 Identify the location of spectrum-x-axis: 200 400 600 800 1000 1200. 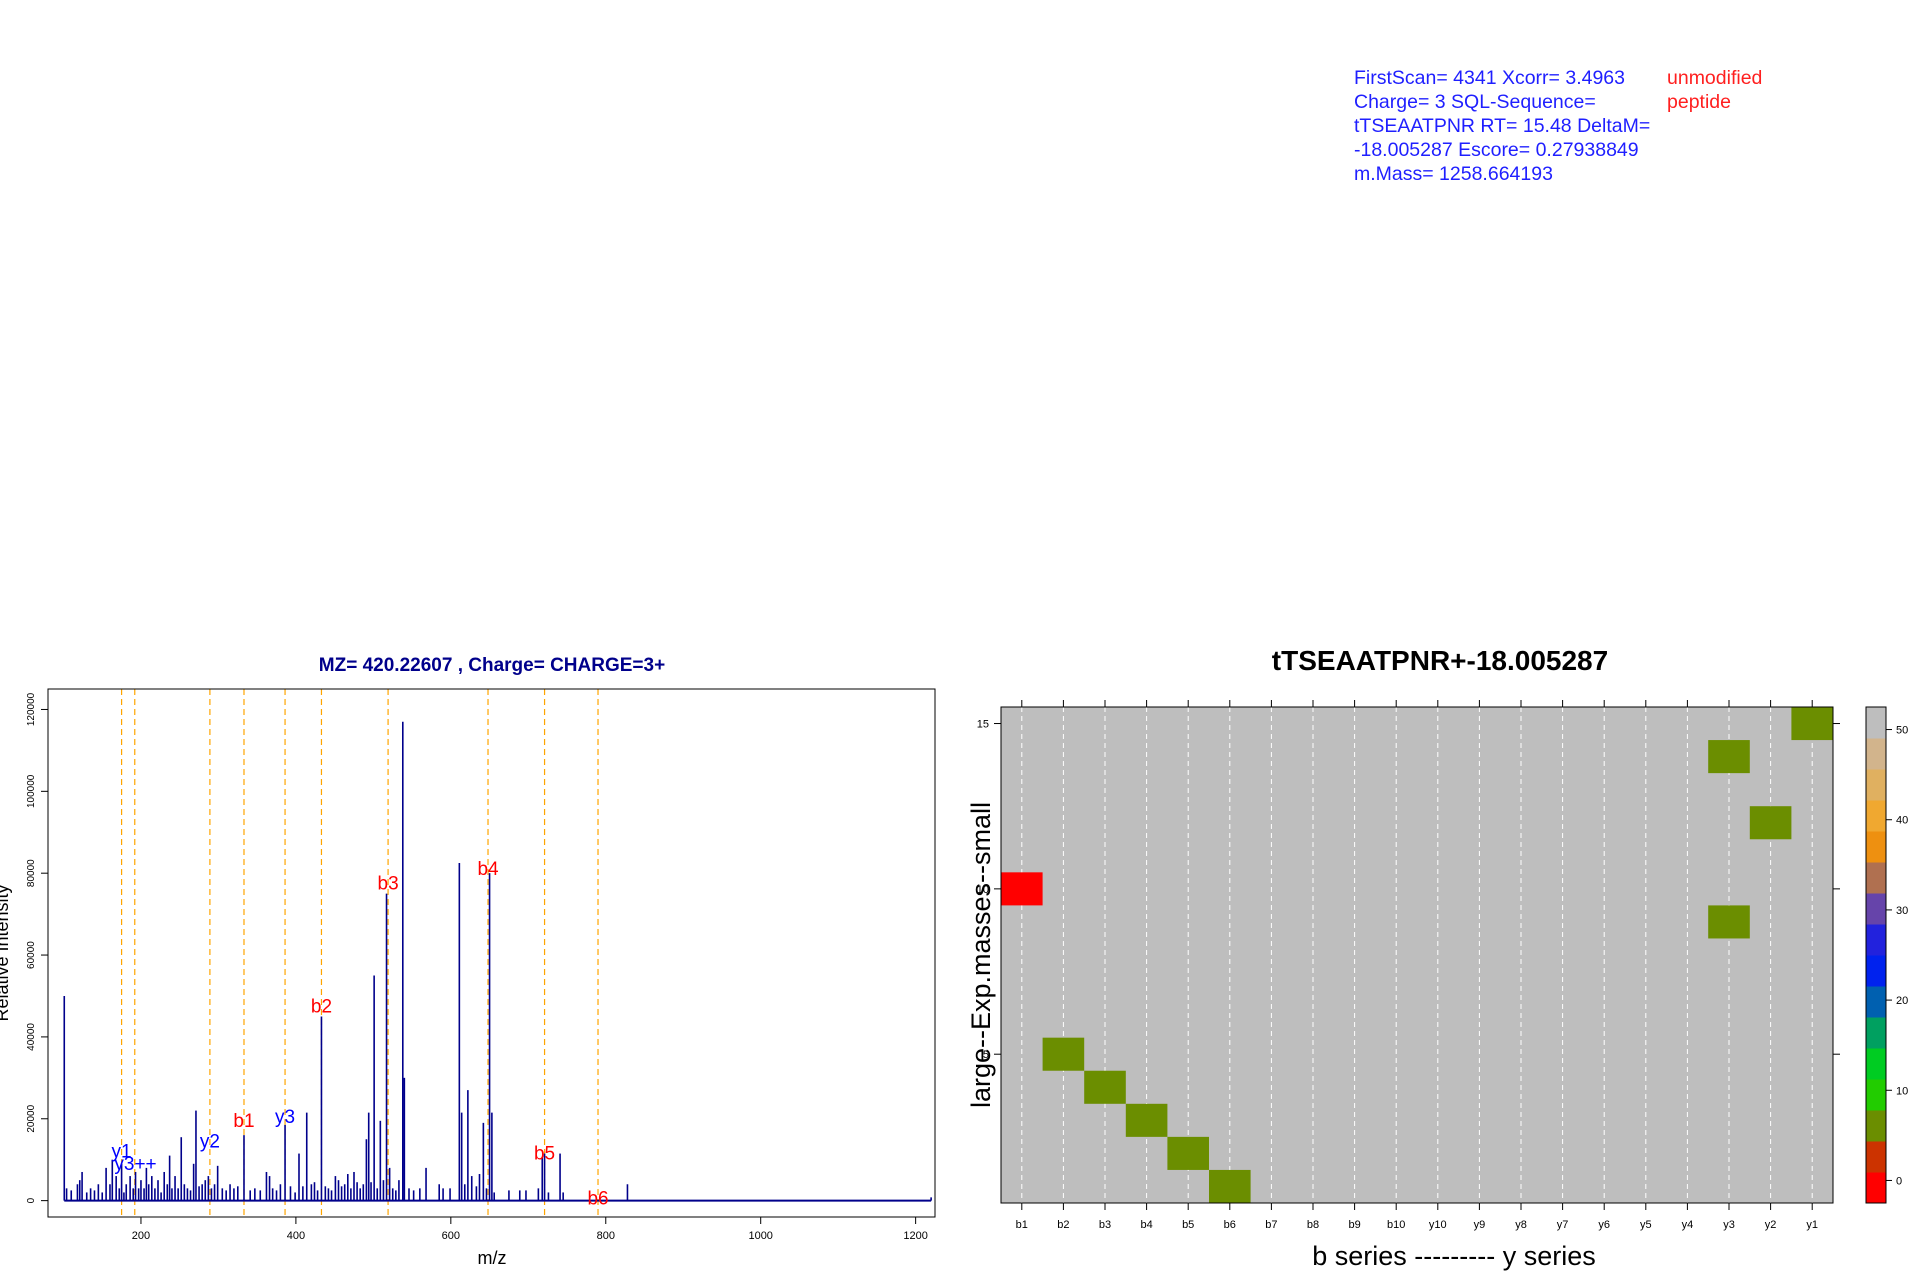
(530, 1229).